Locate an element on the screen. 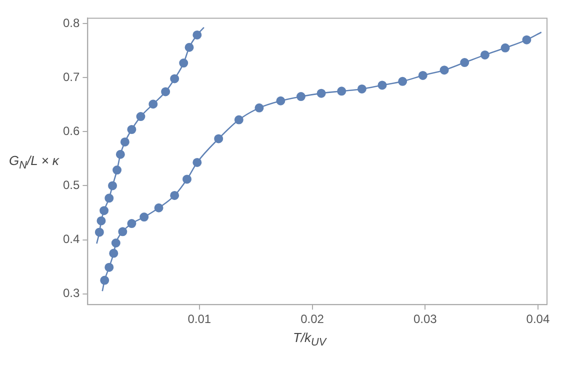 The image size is (567, 374). y-tick-label: 0.6 is located at coordinates (71, 131).